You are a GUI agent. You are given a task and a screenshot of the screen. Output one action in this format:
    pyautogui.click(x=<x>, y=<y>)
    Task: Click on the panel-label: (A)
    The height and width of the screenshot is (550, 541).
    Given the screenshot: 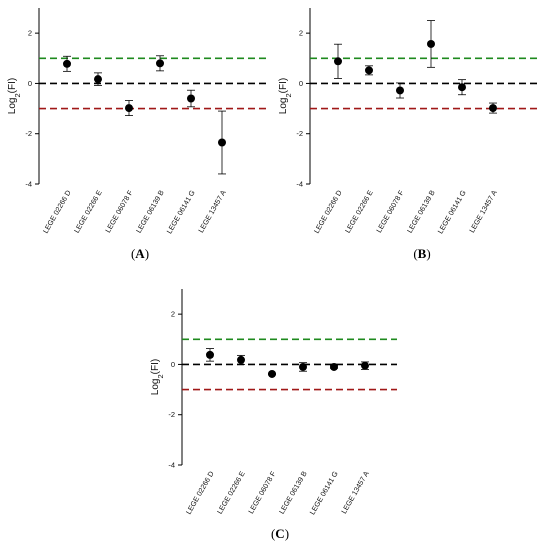 What is the action you would take?
    pyautogui.click(x=140, y=253)
    